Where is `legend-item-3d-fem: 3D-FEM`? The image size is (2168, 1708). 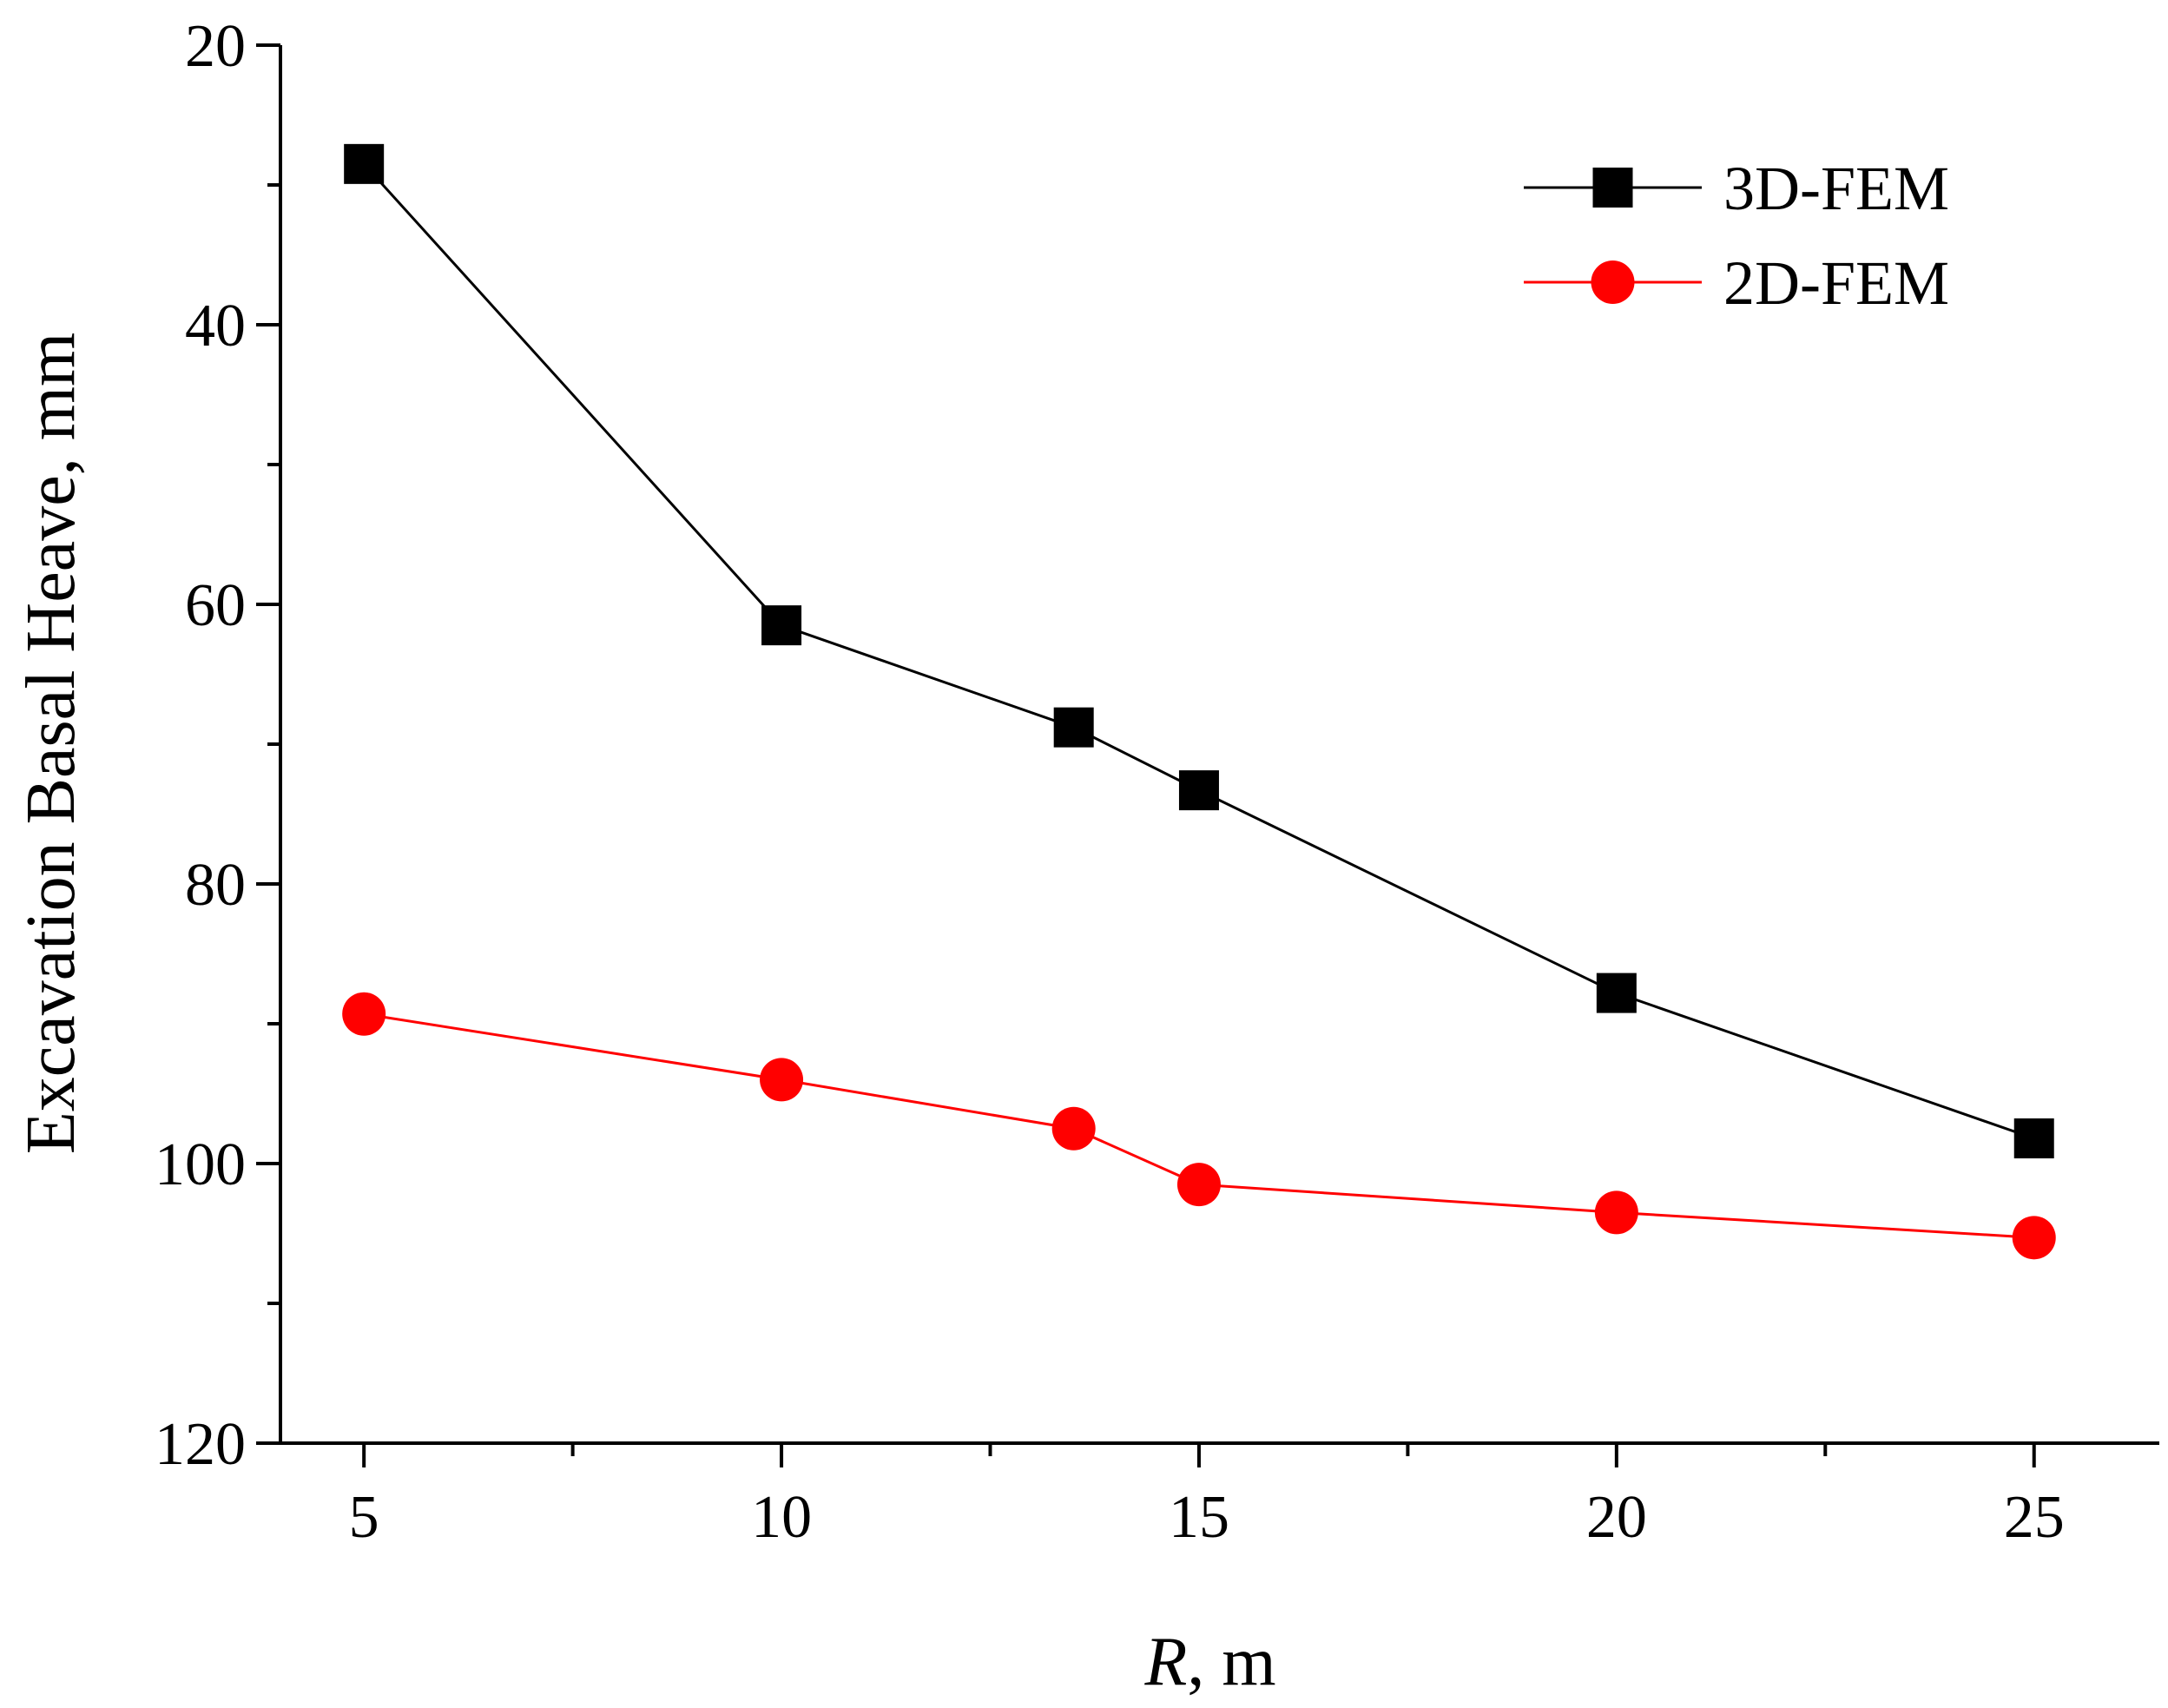 legend-item-3d-fem: 3D-FEM is located at coordinates (1736, 188).